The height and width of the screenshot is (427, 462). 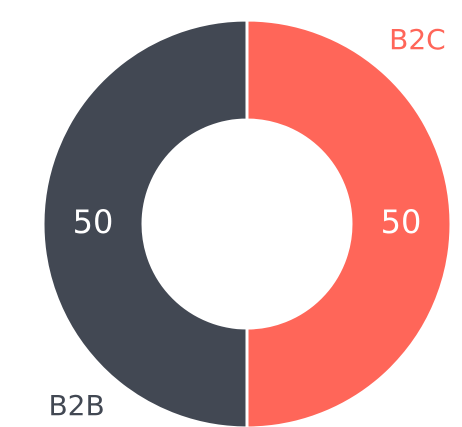 I want to click on category-label: B2C, so click(x=417, y=39).